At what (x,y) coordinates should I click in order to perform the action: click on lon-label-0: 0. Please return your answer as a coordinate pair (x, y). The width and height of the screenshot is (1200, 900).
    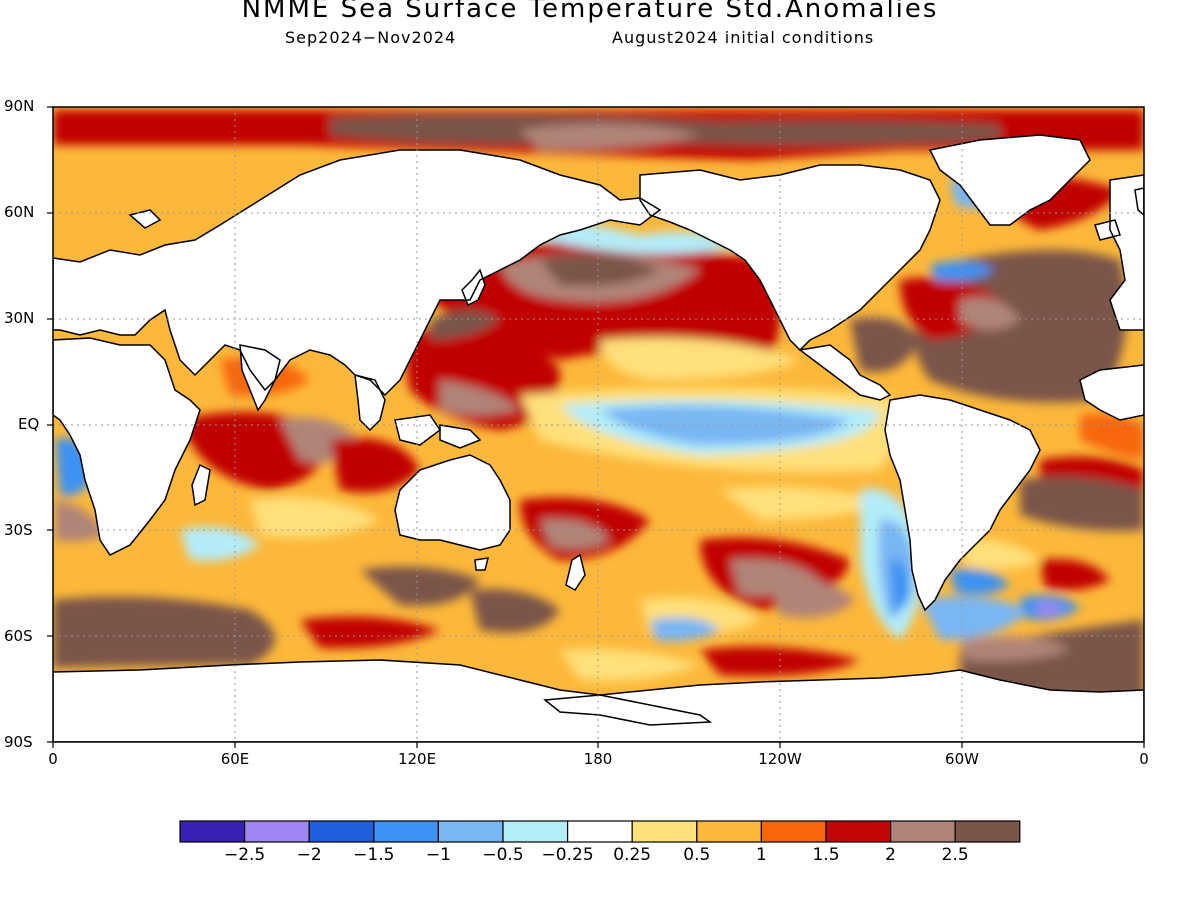
    Looking at the image, I should click on (53, 759).